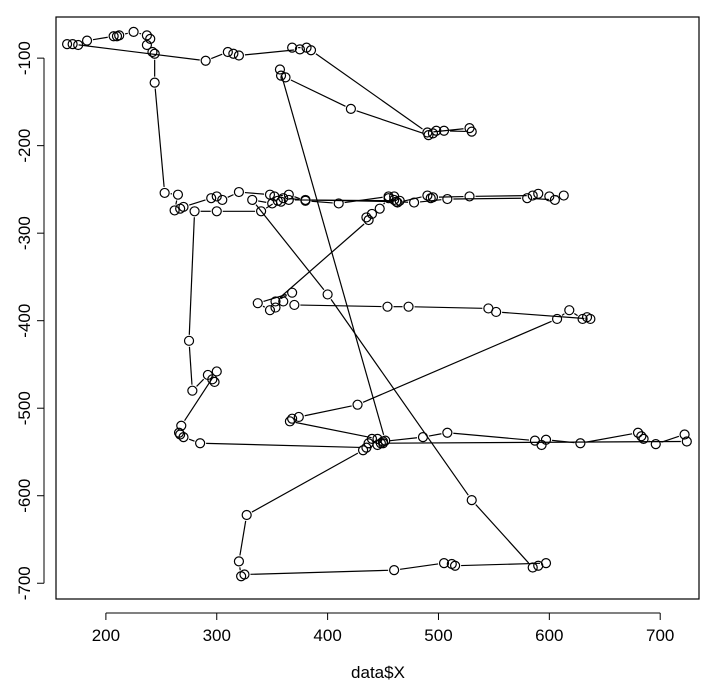  Describe the element at coordinates (24, 321) in the screenshot. I see `y-tick-label: -400` at that location.